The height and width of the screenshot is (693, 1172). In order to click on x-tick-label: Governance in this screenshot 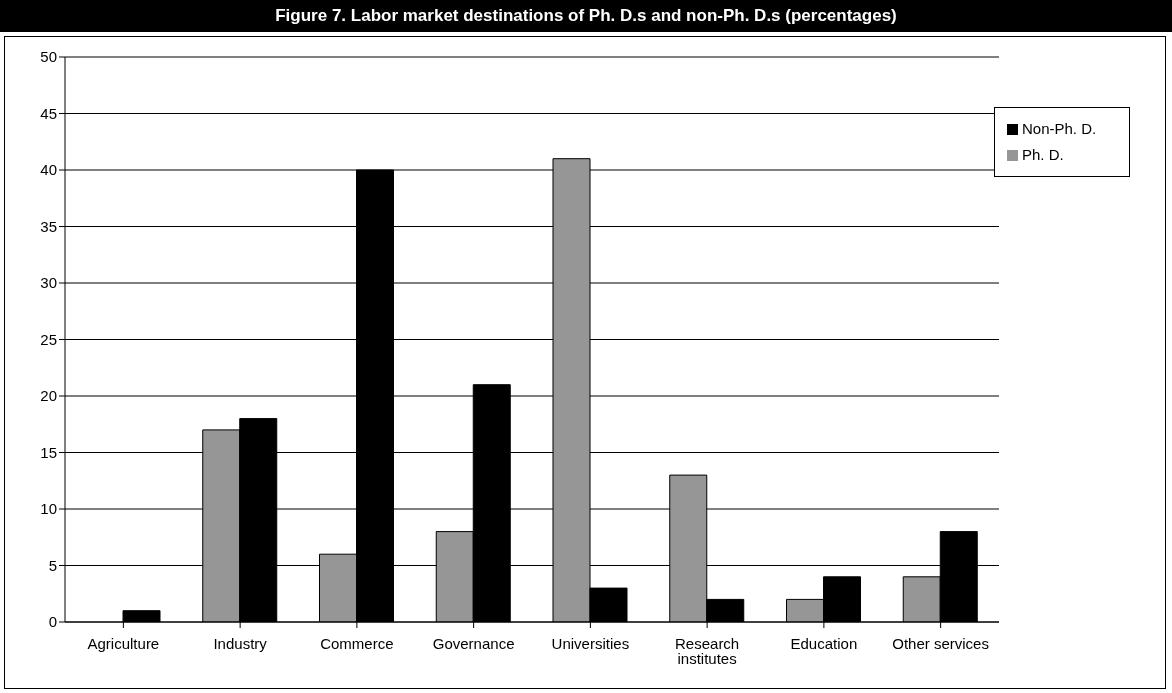, I will do `click(473, 643)`.